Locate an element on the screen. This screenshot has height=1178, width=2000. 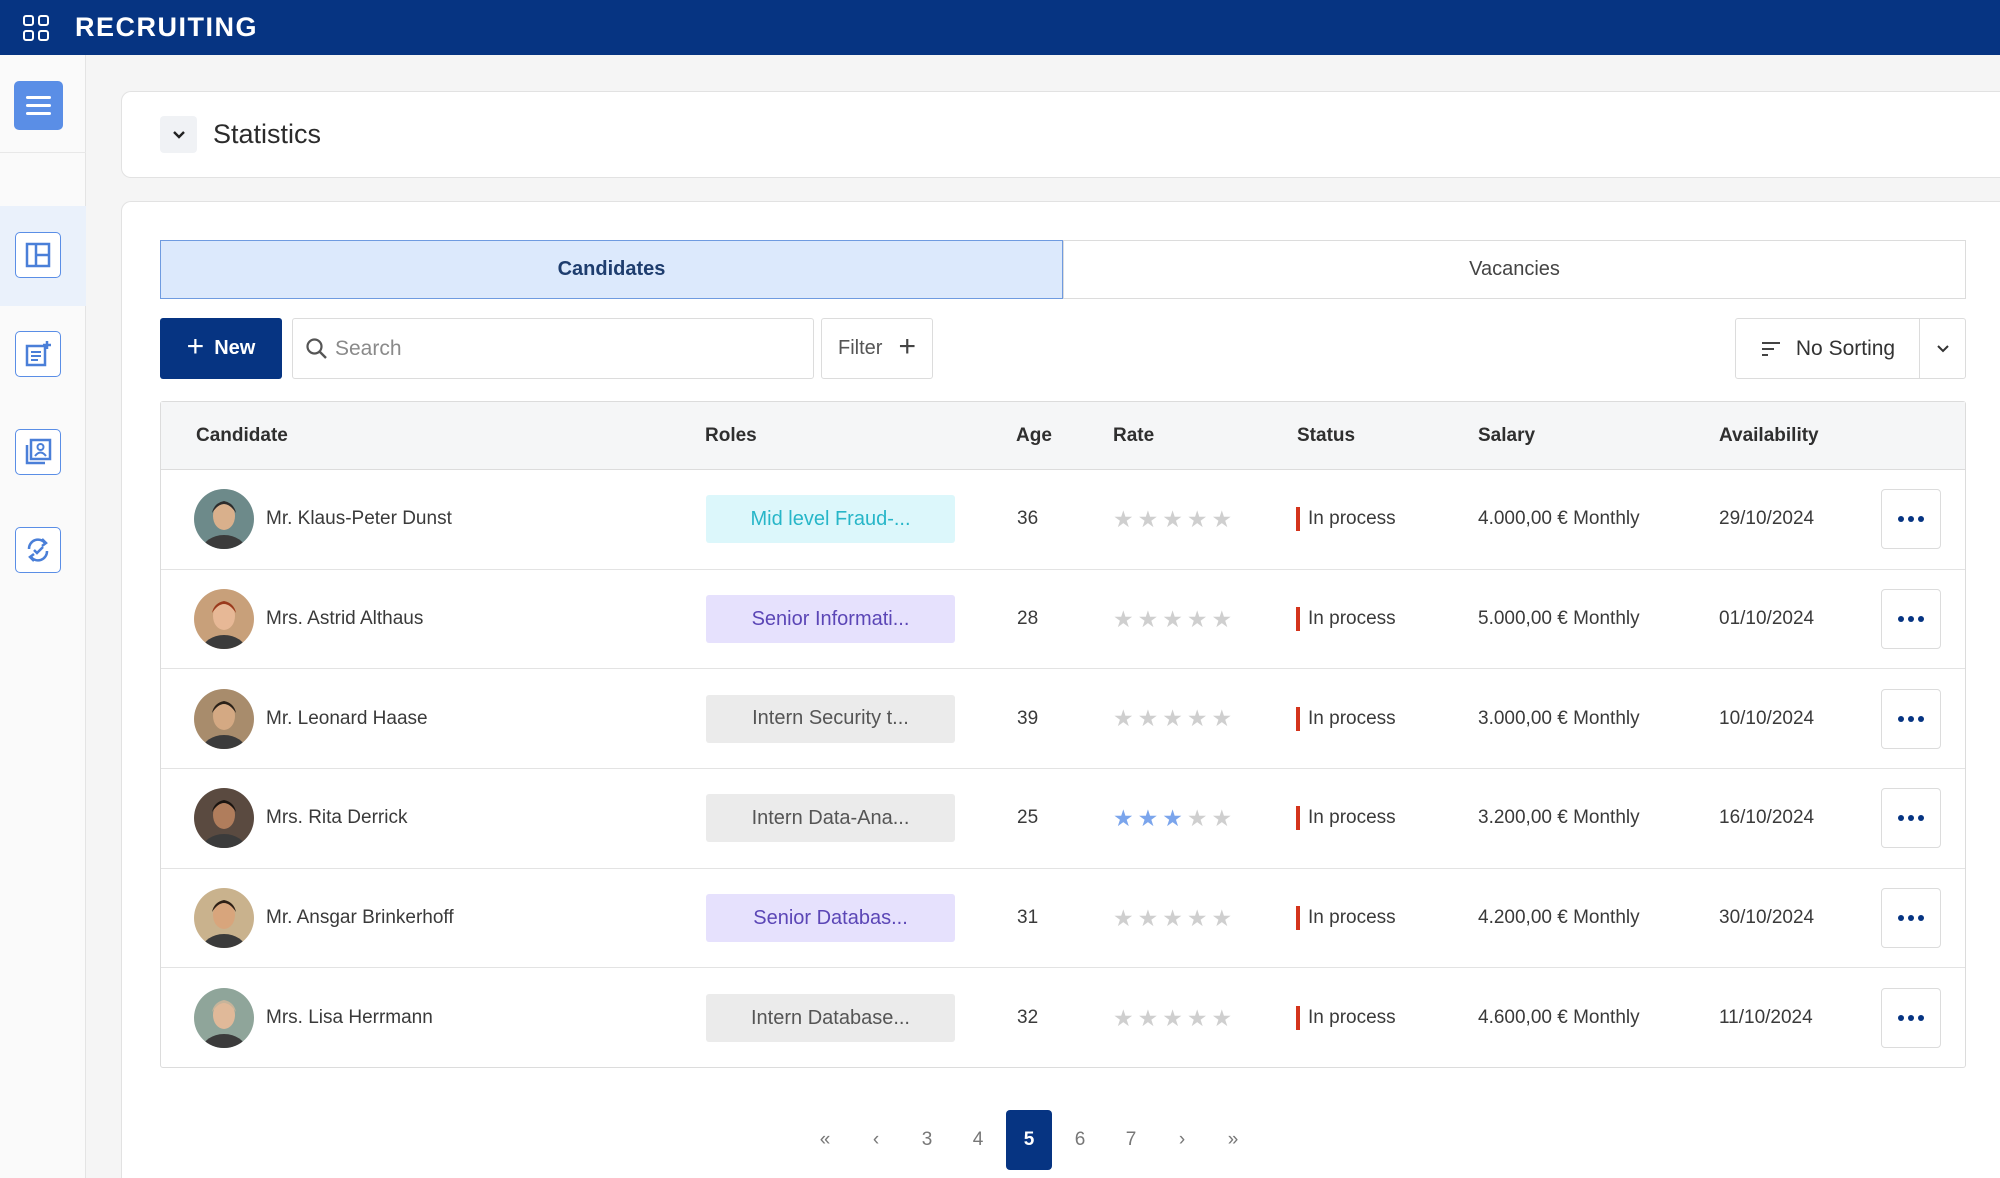
statistics-toggle-button is located at coordinates (178, 134).